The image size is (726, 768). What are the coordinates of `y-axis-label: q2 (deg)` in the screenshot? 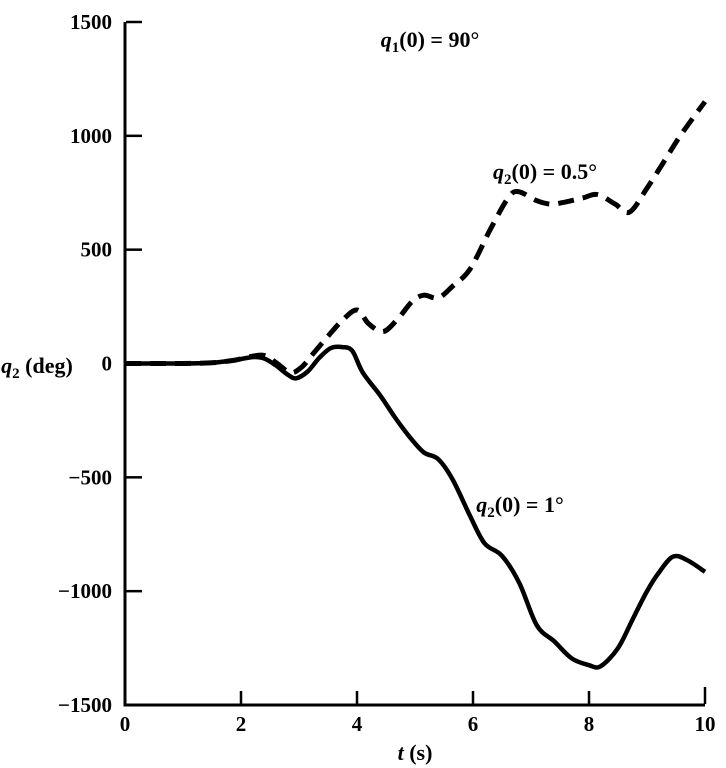 It's located at (37, 367).